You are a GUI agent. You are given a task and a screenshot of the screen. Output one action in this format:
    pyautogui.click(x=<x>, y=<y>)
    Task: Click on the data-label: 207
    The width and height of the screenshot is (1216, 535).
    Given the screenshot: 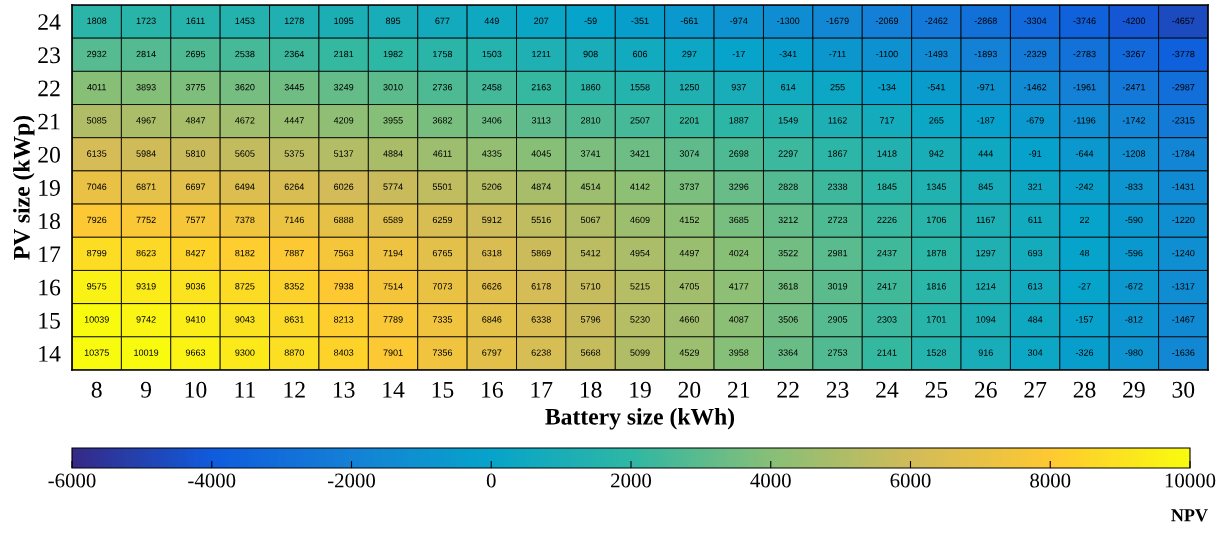 What is the action you would take?
    pyautogui.click(x=541, y=21)
    